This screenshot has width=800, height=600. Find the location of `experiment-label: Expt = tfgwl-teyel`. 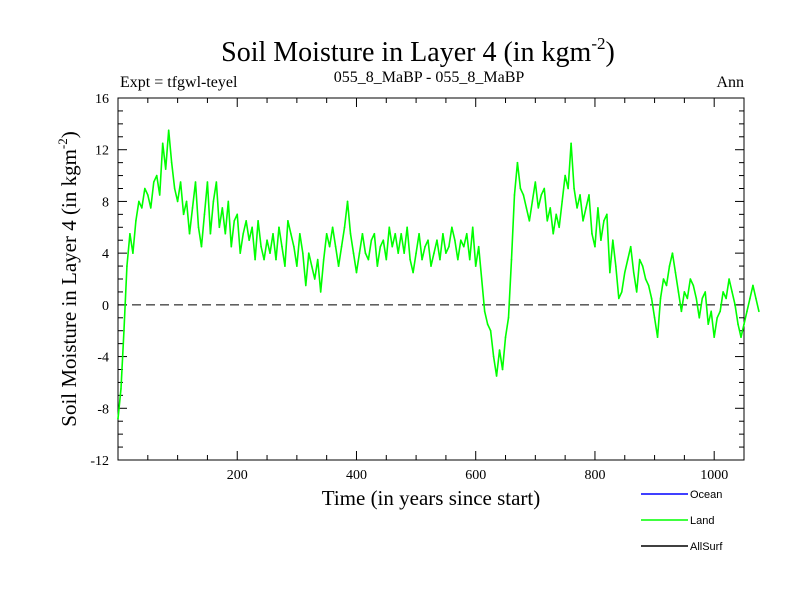

experiment-label: Expt = tfgwl-teyel is located at coordinates (179, 82).